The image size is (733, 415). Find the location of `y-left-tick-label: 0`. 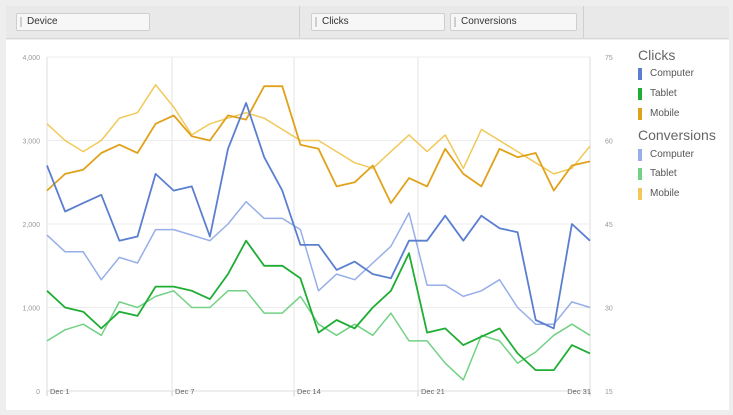

y-left-tick-label: 0 is located at coordinates (38, 392).